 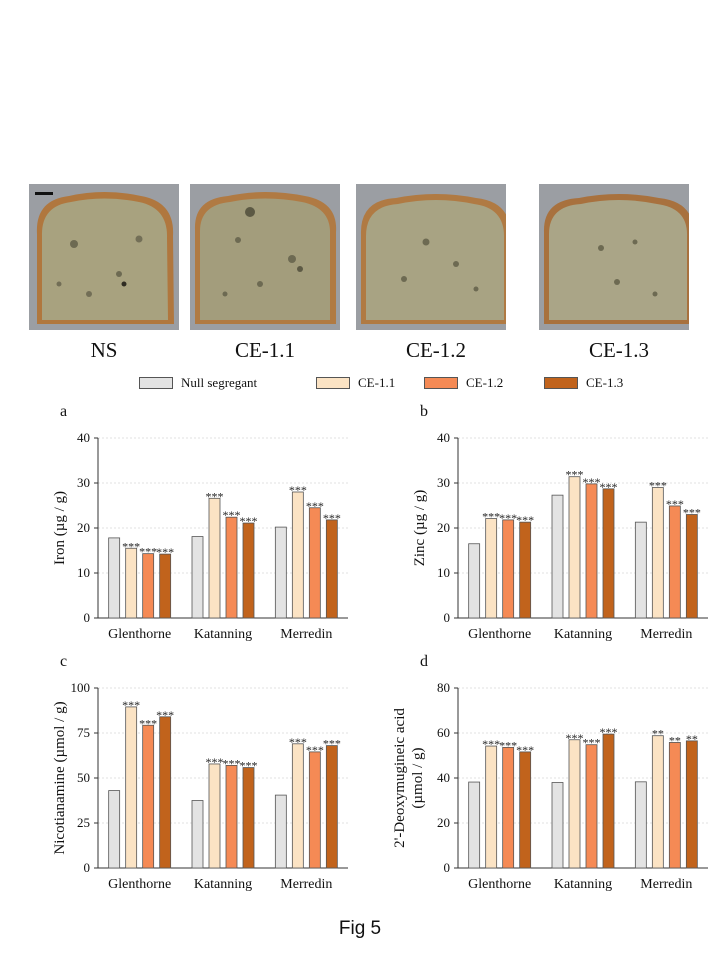 What do you see at coordinates (360, 383) in the screenshot?
I see `chart-legend: Null segregant CE-1.1 CE-1.2 CE-1.3` at bounding box center [360, 383].